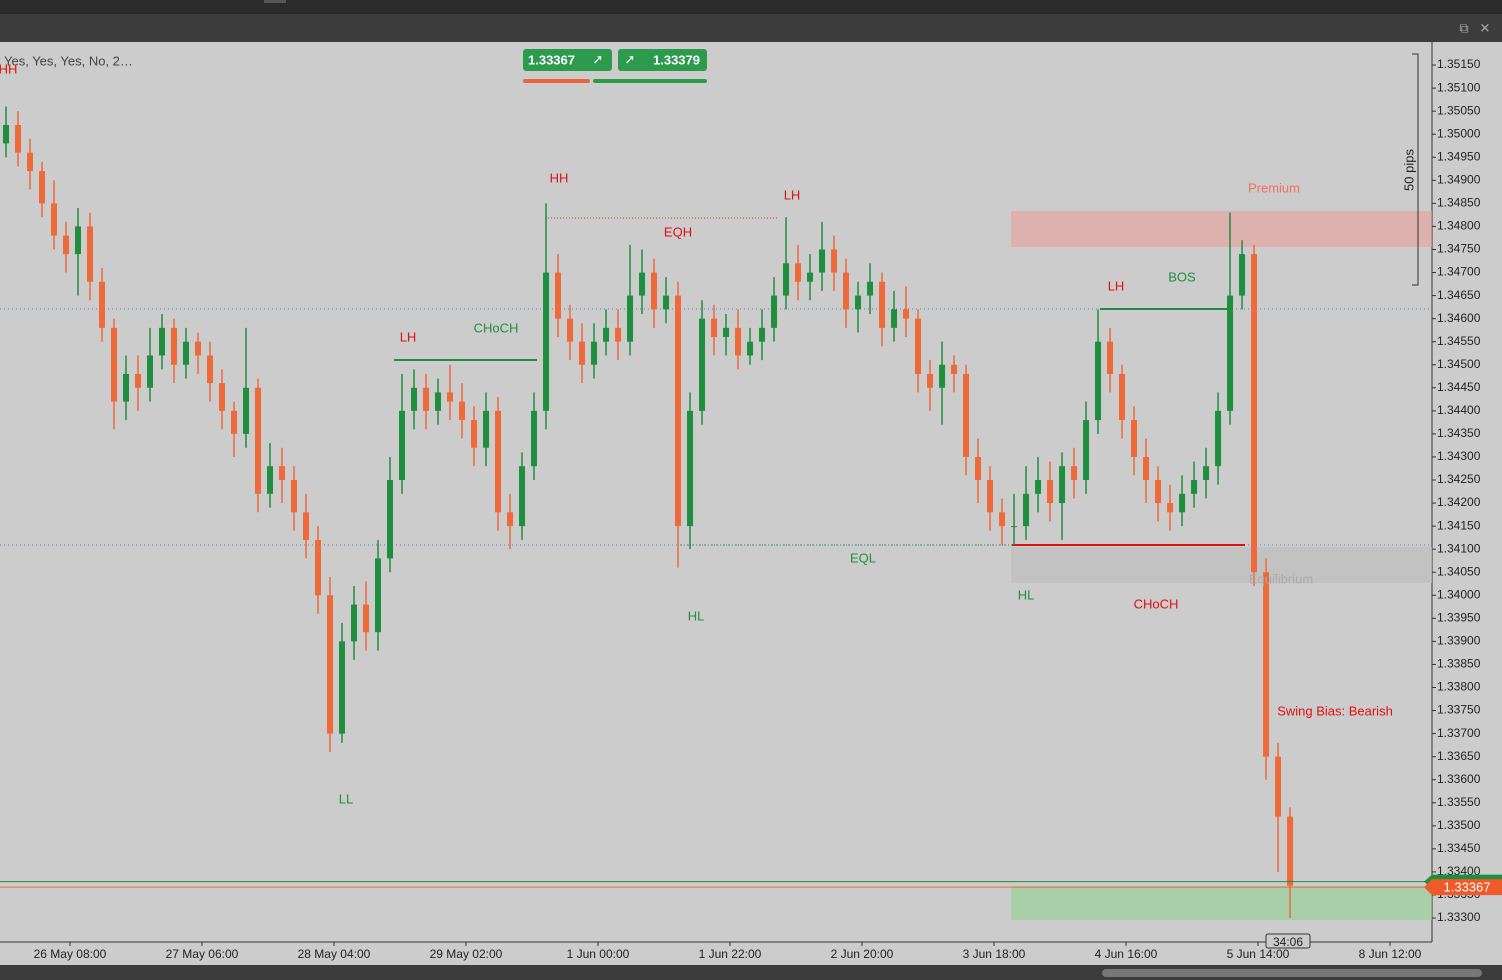 The height and width of the screenshot is (980, 1502). I want to click on scrollbar-thumb, so click(1292, 973).